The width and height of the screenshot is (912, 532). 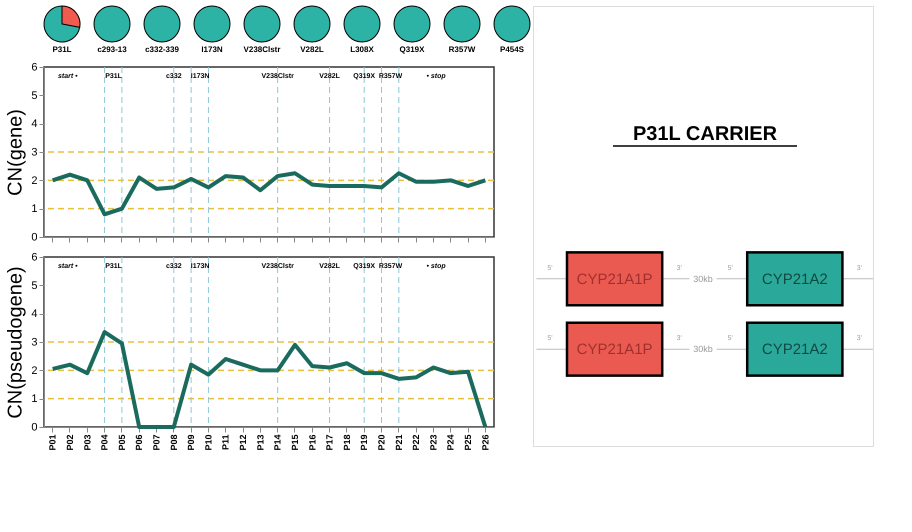 What do you see at coordinates (462, 49) in the screenshot?
I see `text: R357W` at bounding box center [462, 49].